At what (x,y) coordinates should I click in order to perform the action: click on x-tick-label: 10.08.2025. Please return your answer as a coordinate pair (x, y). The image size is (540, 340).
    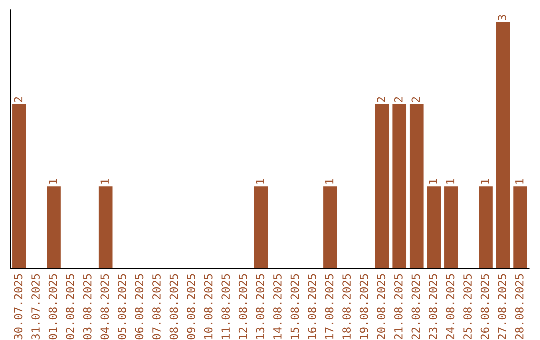
    Looking at the image, I should click on (208, 307).